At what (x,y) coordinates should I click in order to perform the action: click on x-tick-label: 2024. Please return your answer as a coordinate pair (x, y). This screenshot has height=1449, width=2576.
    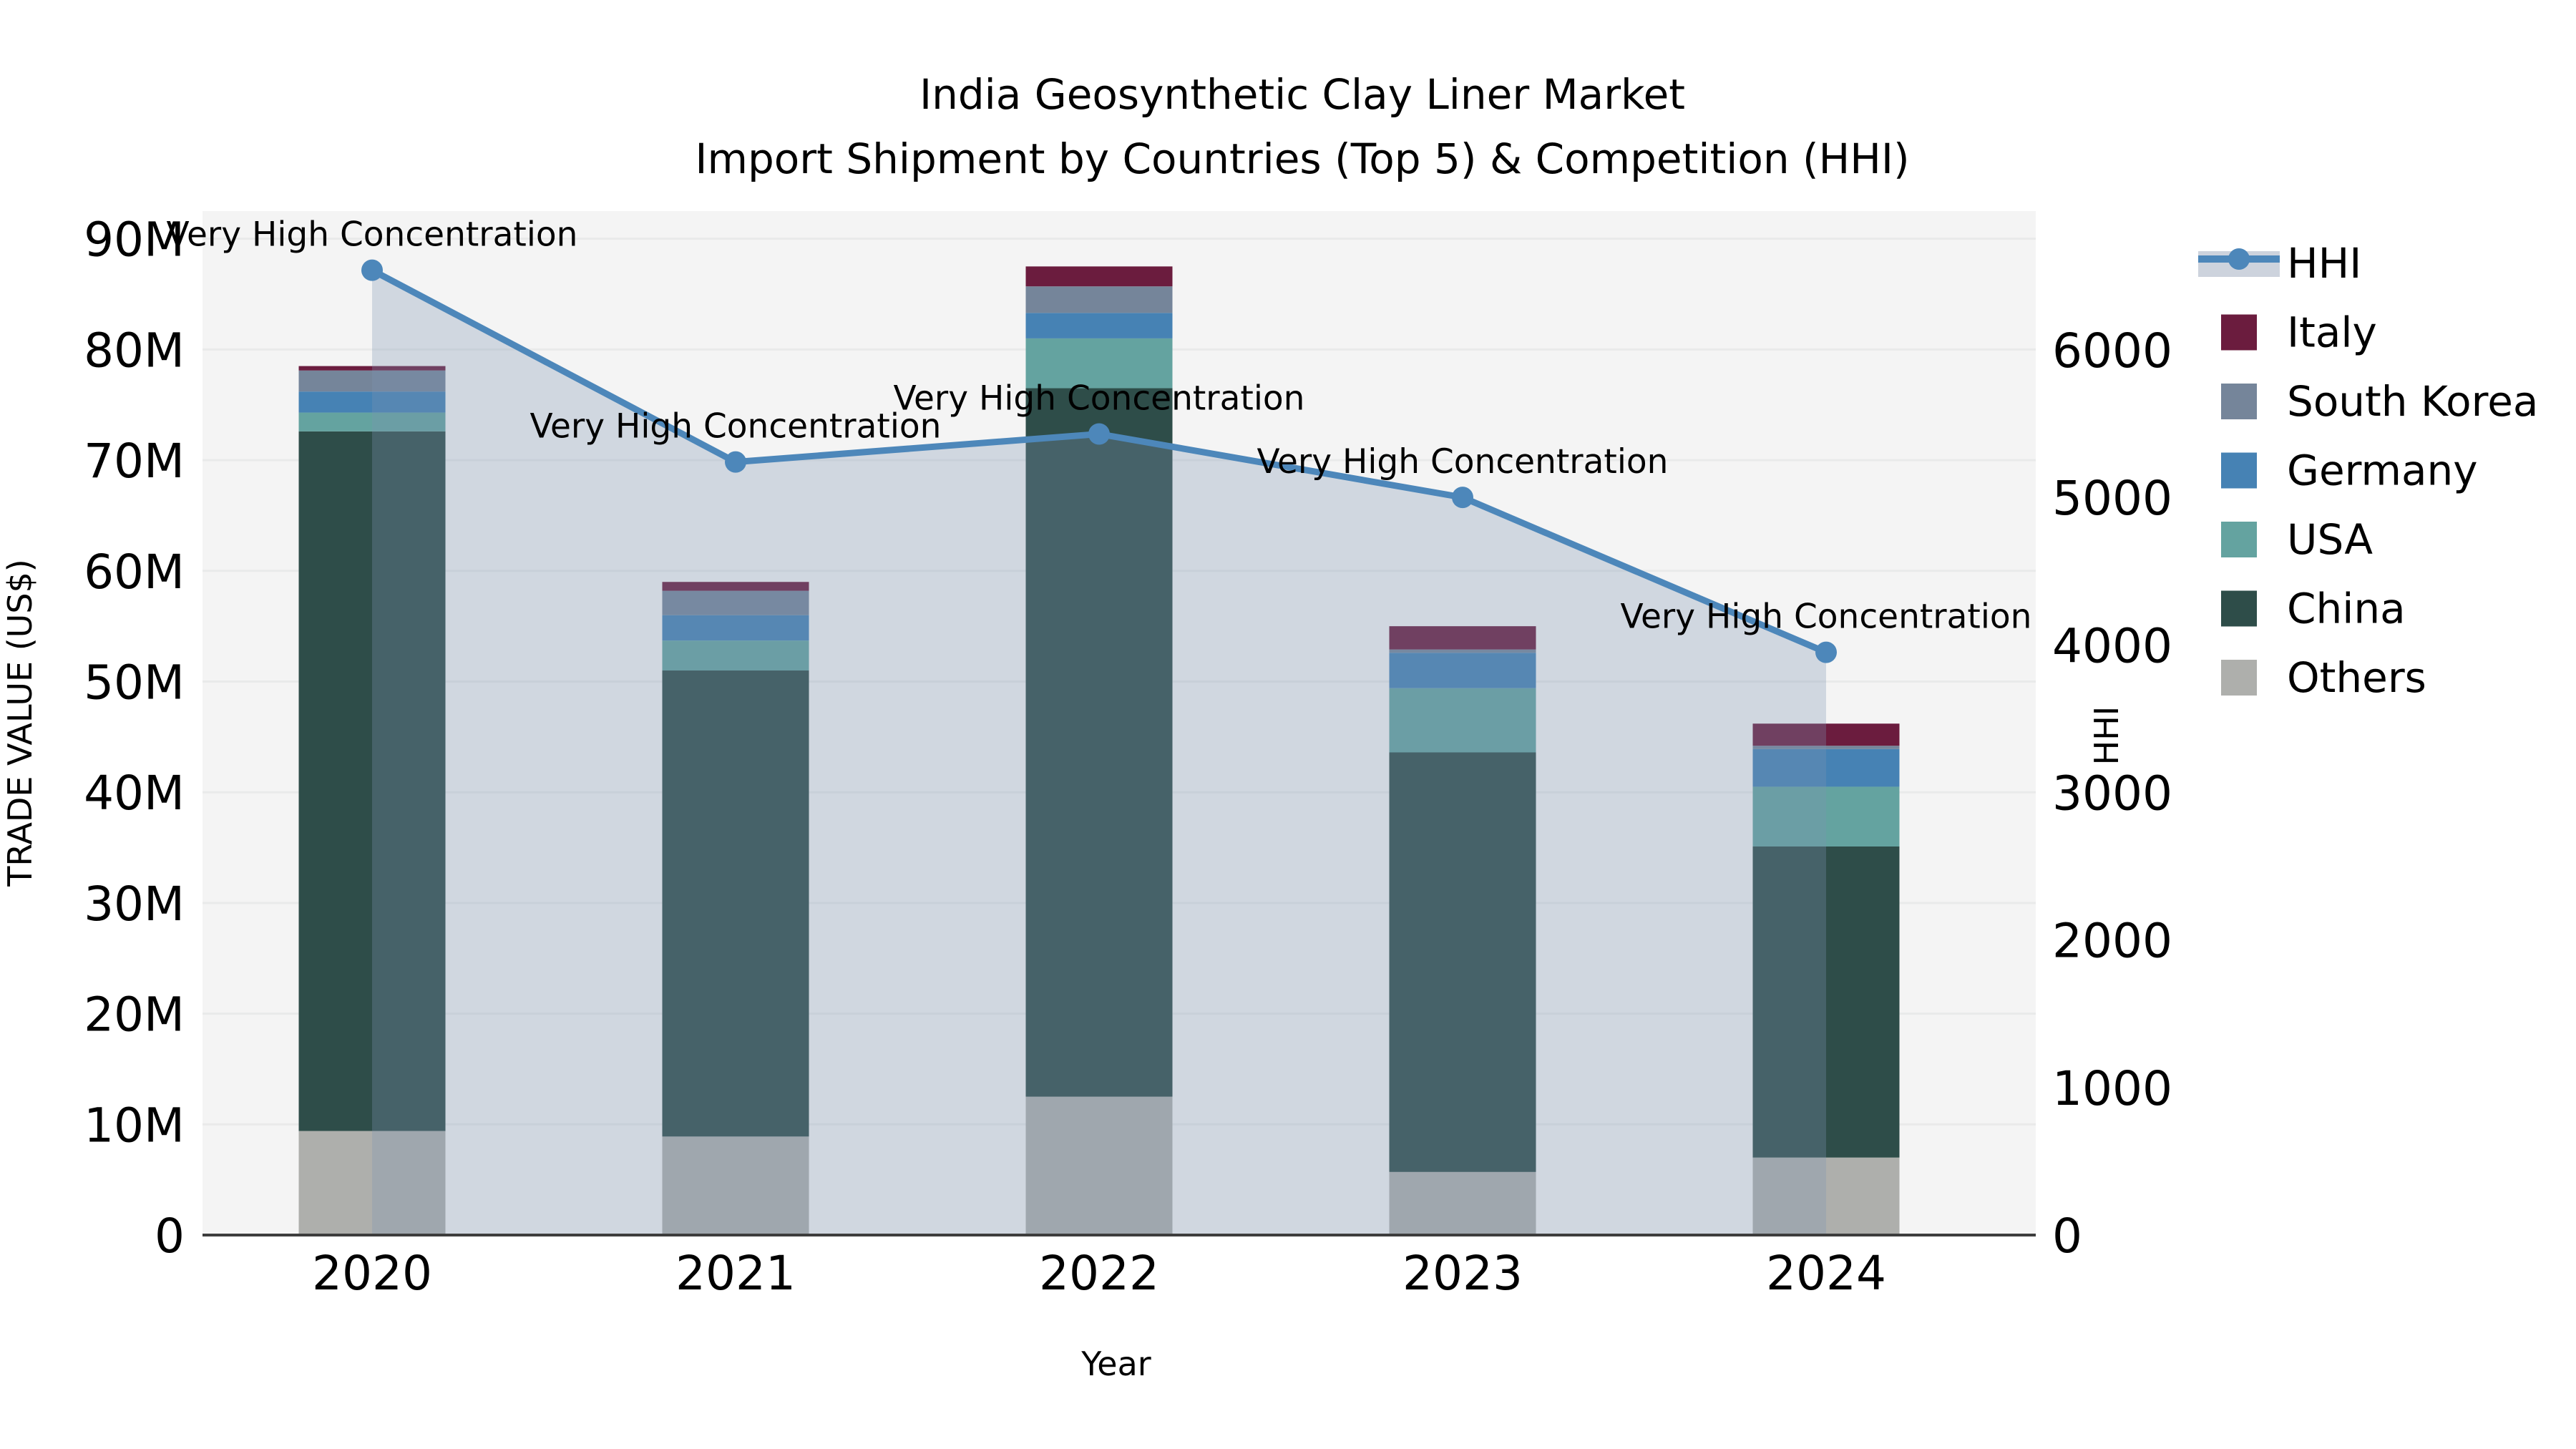
    Looking at the image, I should click on (1826, 1273).